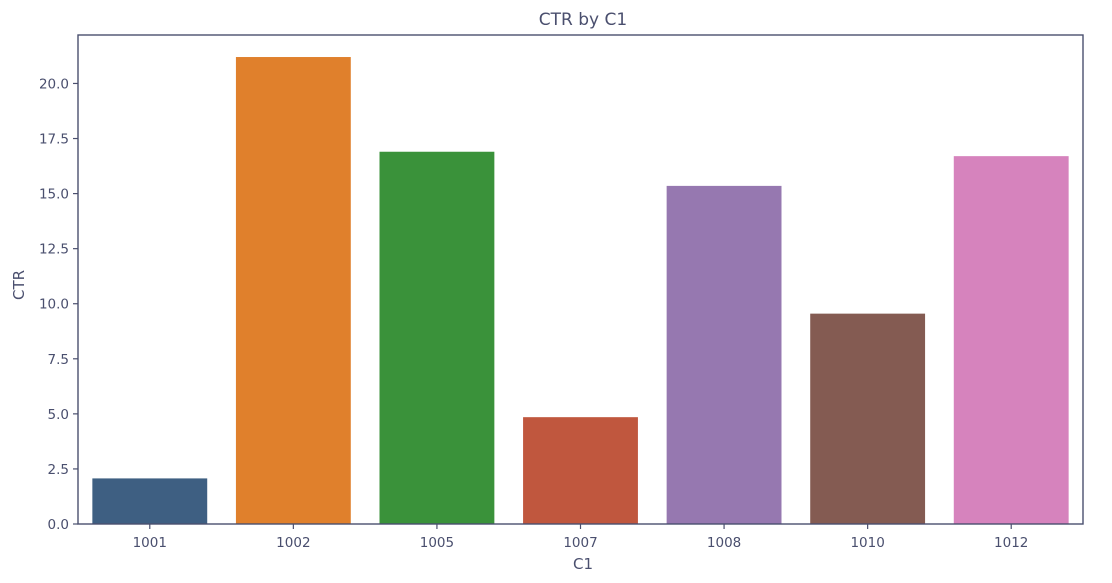 The width and height of the screenshot is (1112, 583). What do you see at coordinates (150, 543) in the screenshot?
I see `x-tick-label-1001: 1001` at bounding box center [150, 543].